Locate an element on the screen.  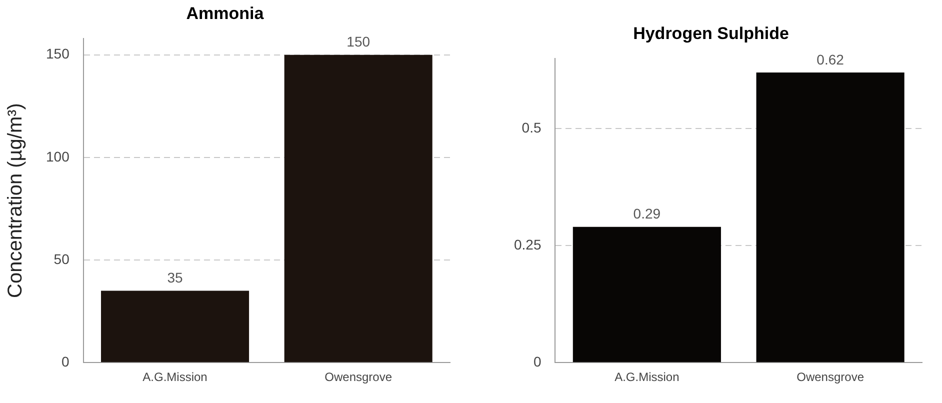
y-tick-label: 50 is located at coordinates (62, 258).